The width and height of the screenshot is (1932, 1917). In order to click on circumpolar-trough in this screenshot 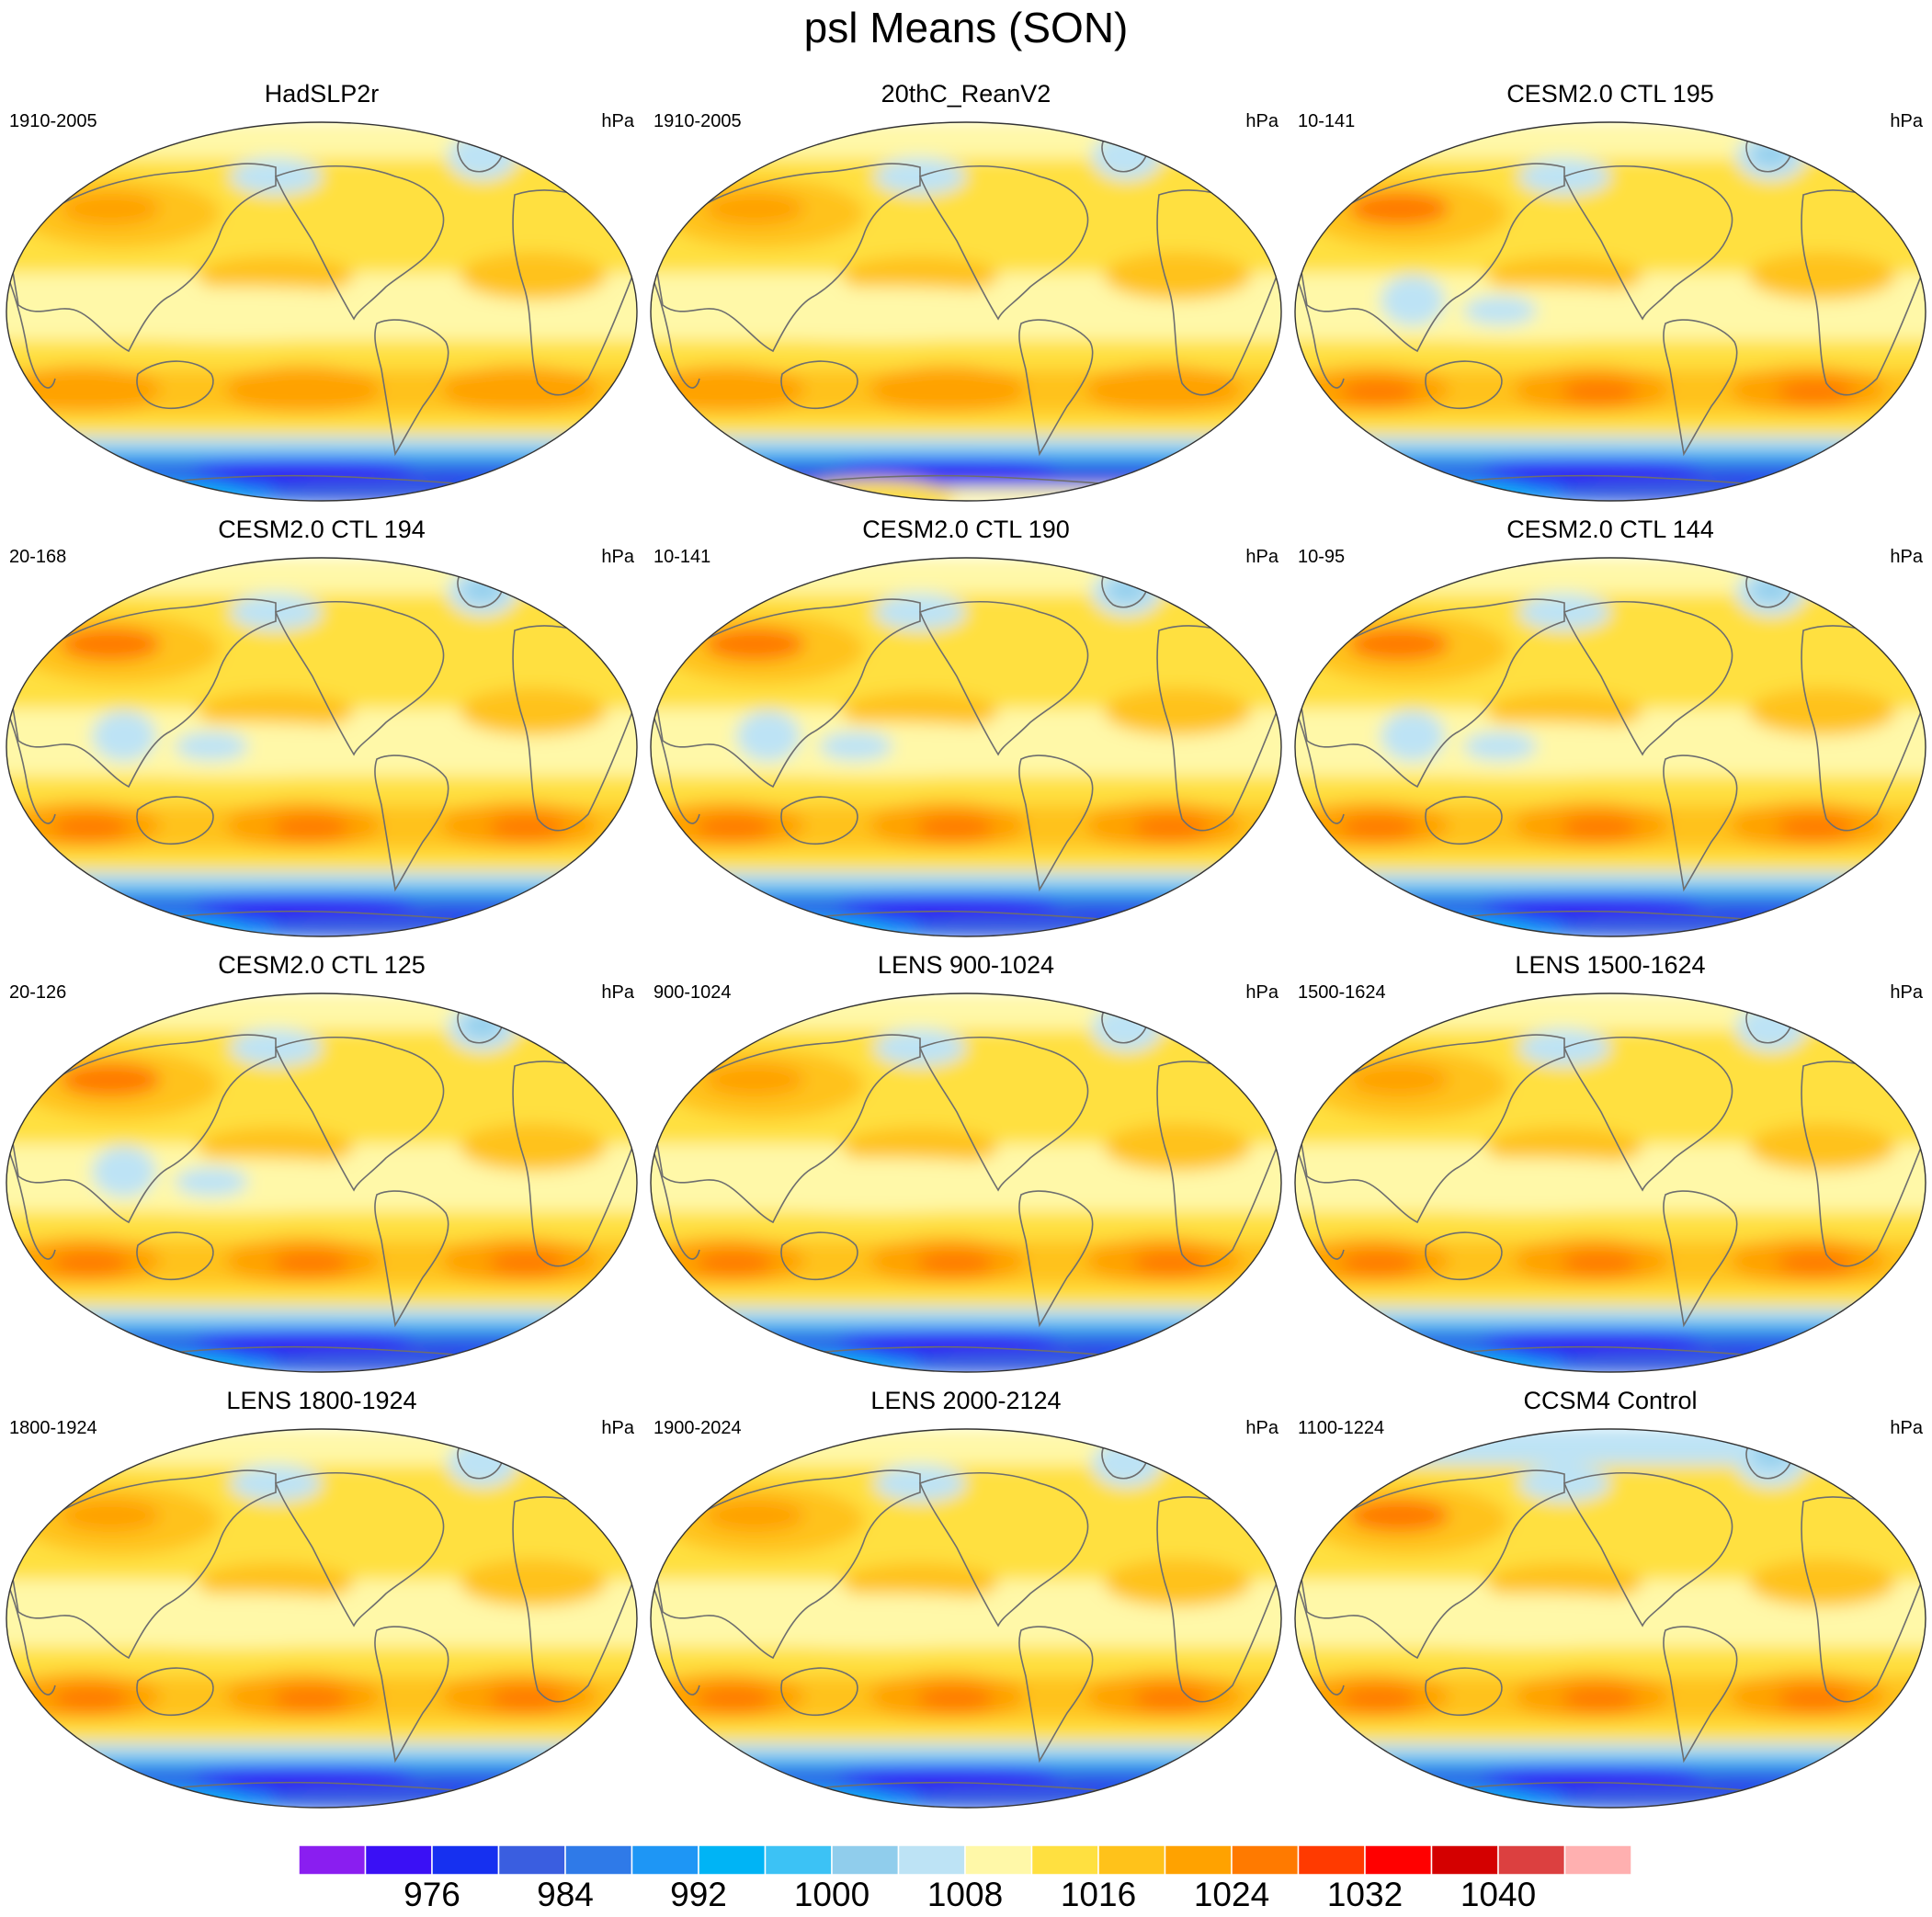, I will do `click(304, 468)`.